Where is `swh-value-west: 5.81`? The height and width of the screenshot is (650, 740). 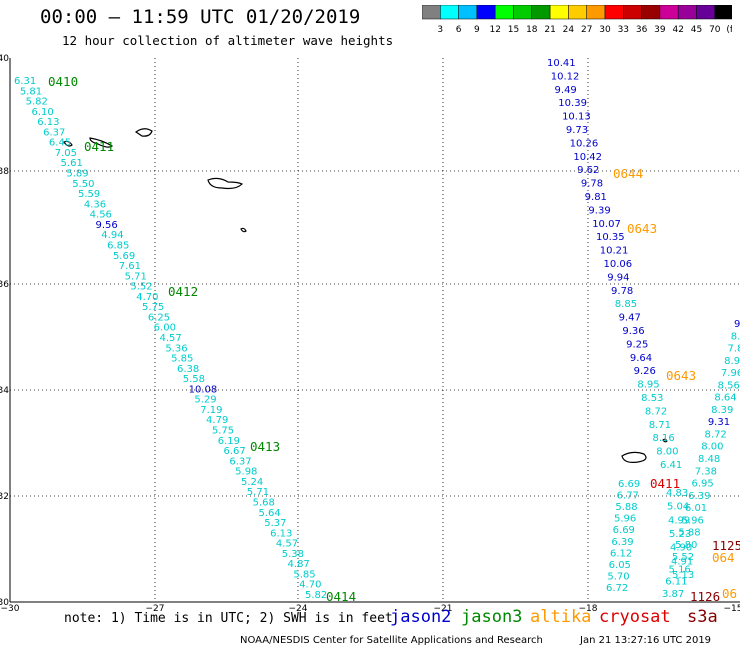
swh-value-west: 5.81 is located at coordinates (31, 91).